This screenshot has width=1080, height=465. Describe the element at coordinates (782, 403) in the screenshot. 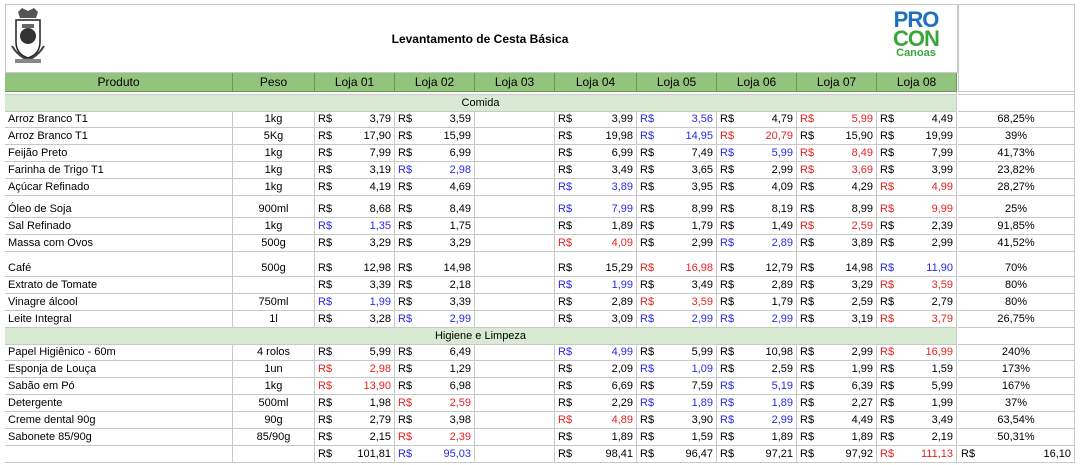

I see `price: 1,89` at that location.